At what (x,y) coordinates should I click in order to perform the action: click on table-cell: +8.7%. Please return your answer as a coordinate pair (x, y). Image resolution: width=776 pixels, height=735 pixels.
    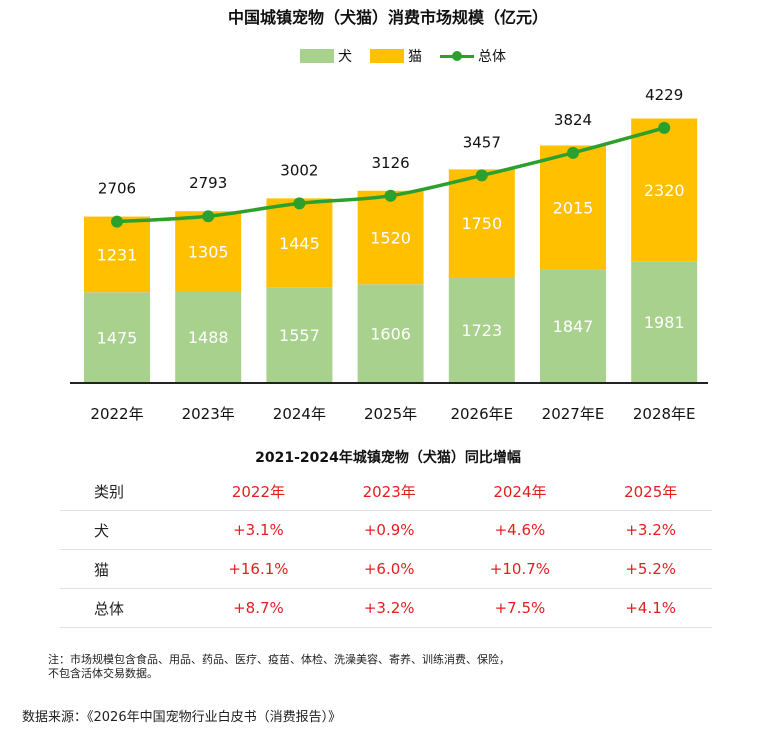
    Looking at the image, I should click on (258, 608).